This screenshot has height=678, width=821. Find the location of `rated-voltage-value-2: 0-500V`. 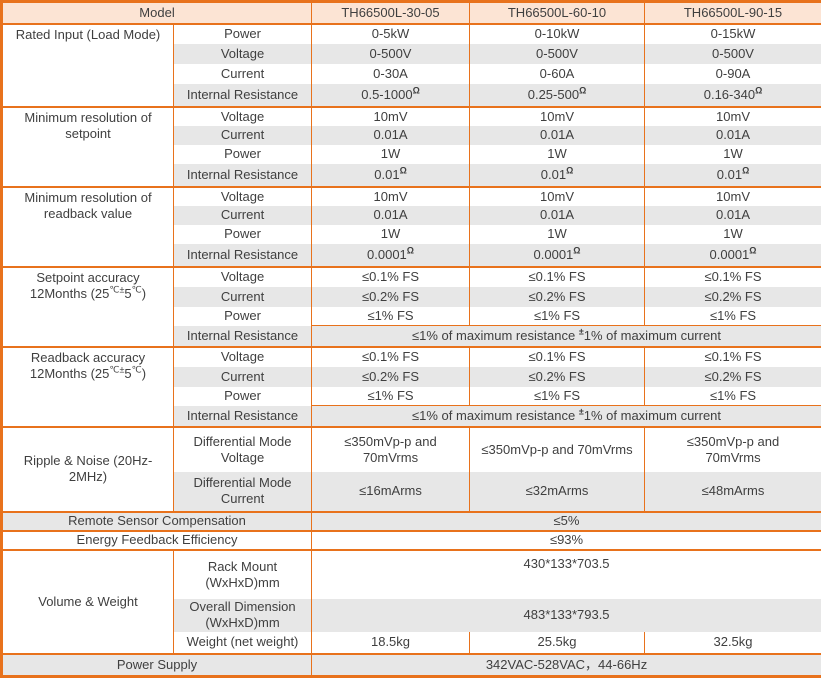

rated-voltage-value-2: 0-500V is located at coordinates (732, 53).